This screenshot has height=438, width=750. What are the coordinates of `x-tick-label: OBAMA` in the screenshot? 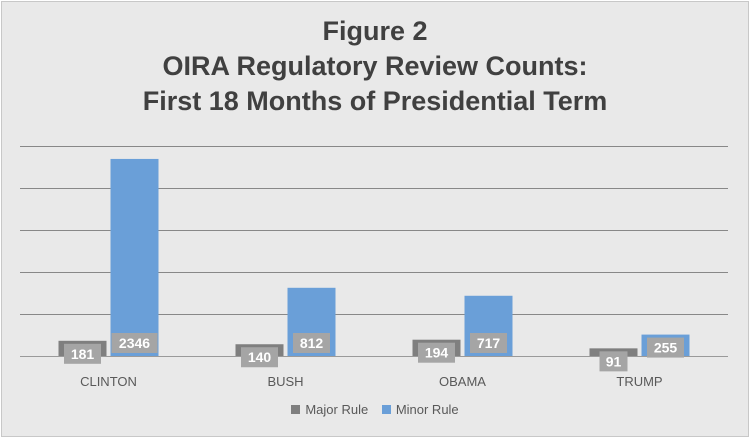 It's located at (462, 381).